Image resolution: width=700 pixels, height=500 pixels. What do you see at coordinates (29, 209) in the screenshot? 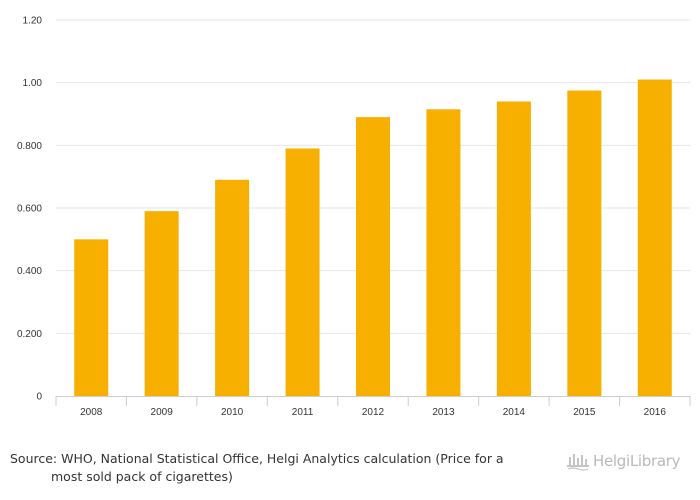
I see `y-tick-label: 0.600` at bounding box center [29, 209].